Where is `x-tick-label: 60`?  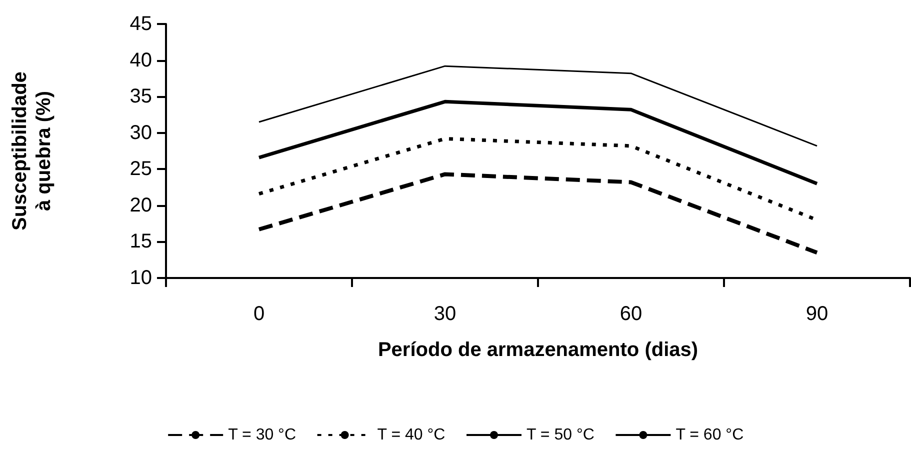
x-tick-label: 60 is located at coordinates (631, 314).